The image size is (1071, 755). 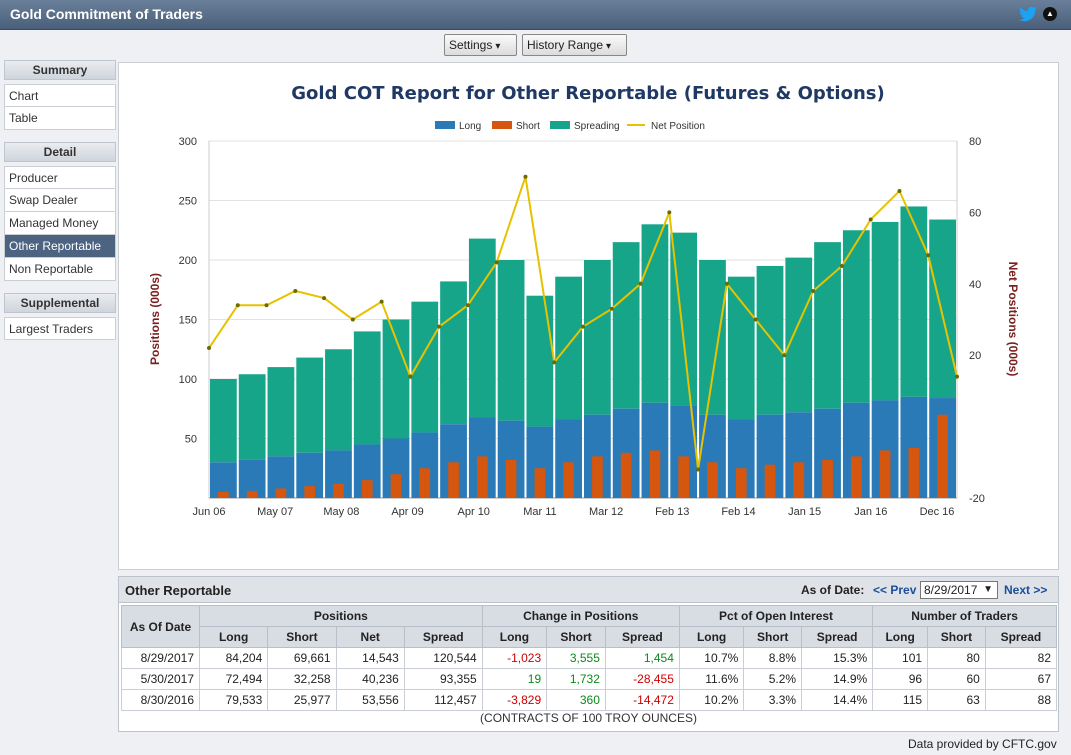 I want to click on settings-button: Settings ▾, so click(x=480, y=45).